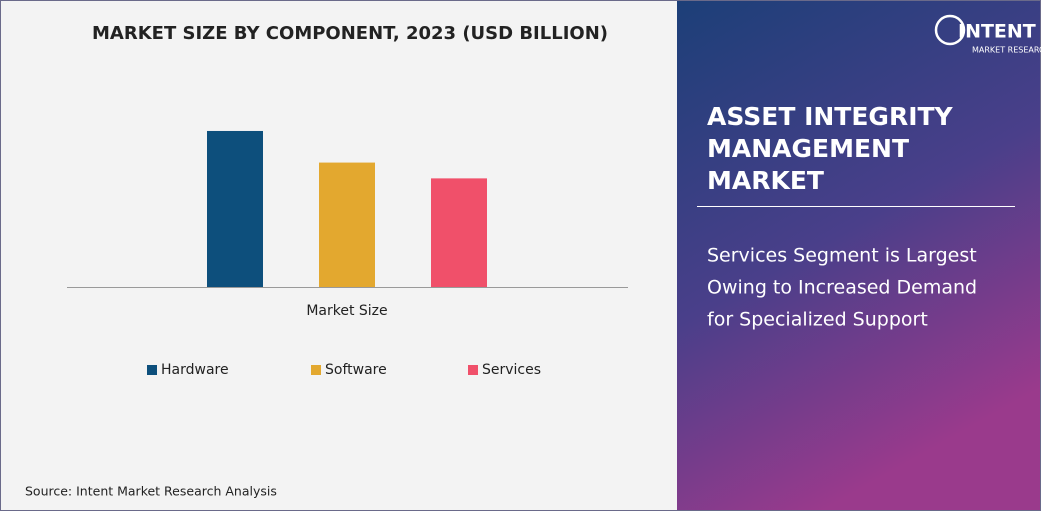  Describe the element at coordinates (356, 370) in the screenshot. I see `legend-label: Software` at that location.